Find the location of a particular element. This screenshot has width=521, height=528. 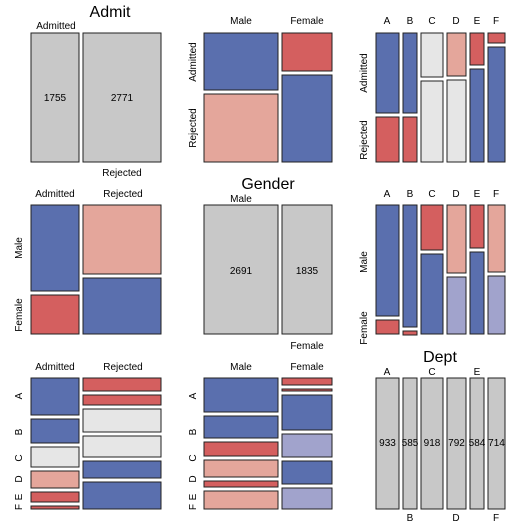

tile-dept-b-admitted is located at coordinates (410, 73).